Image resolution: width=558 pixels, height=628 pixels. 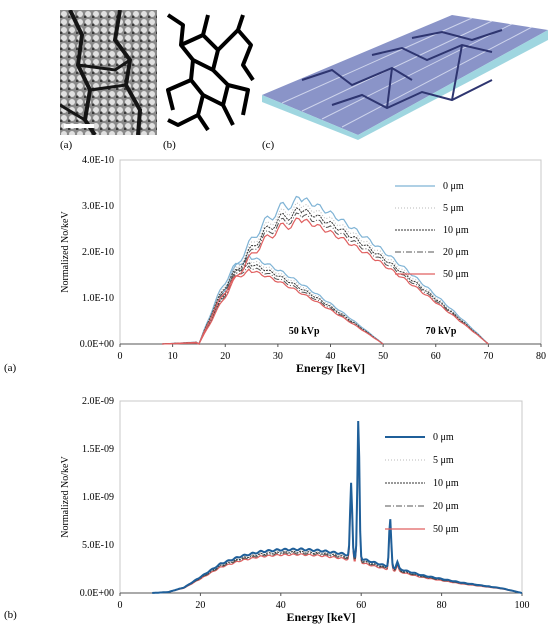 I want to click on chart-a-legend-label: 50 μm, so click(x=456, y=274).